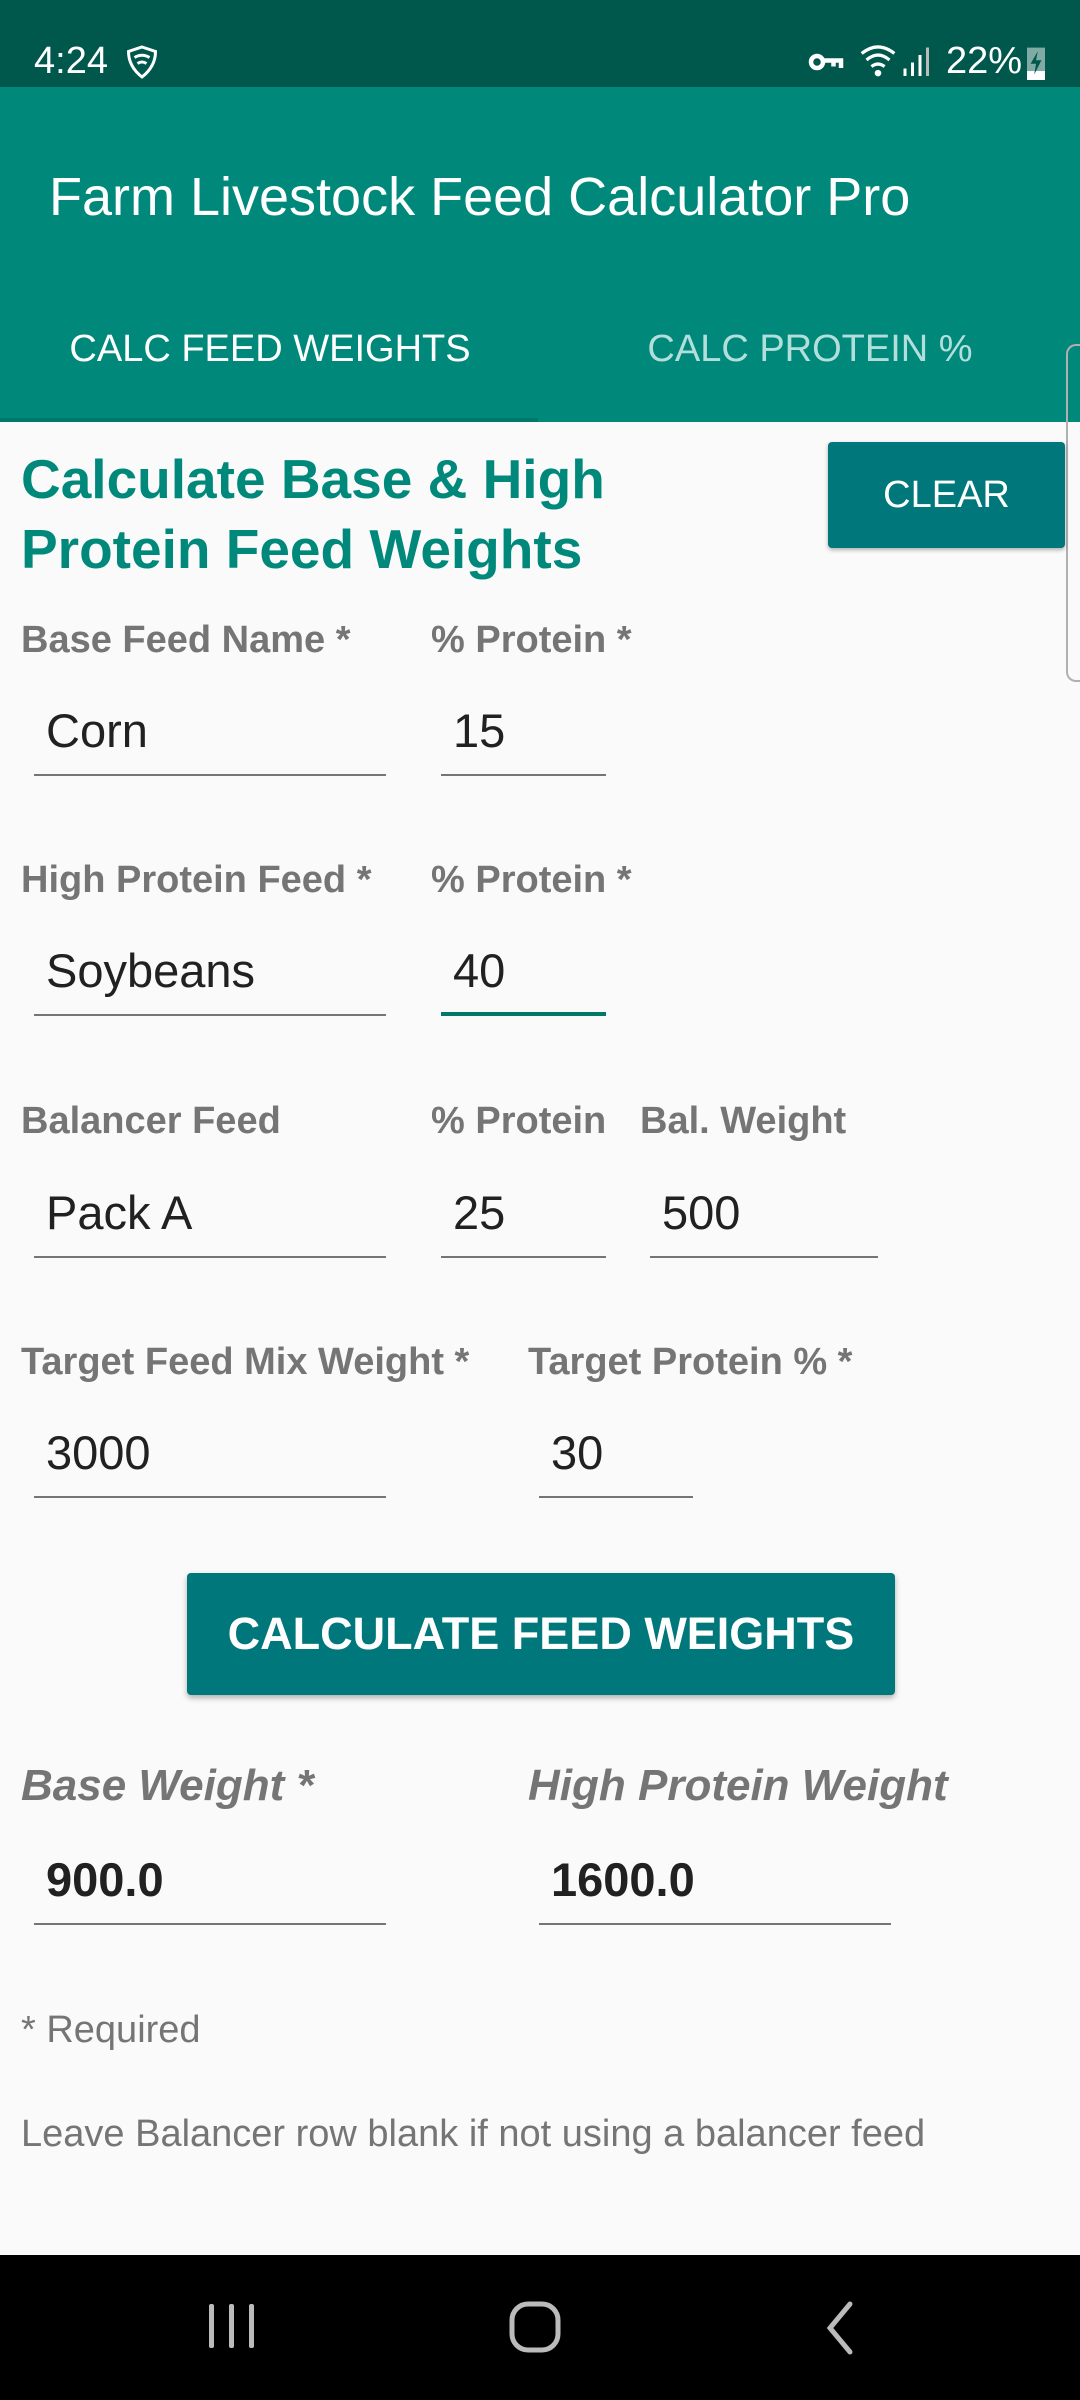  Describe the element at coordinates (479, 1212) in the screenshot. I see `balancer-protein-value: 25` at that location.